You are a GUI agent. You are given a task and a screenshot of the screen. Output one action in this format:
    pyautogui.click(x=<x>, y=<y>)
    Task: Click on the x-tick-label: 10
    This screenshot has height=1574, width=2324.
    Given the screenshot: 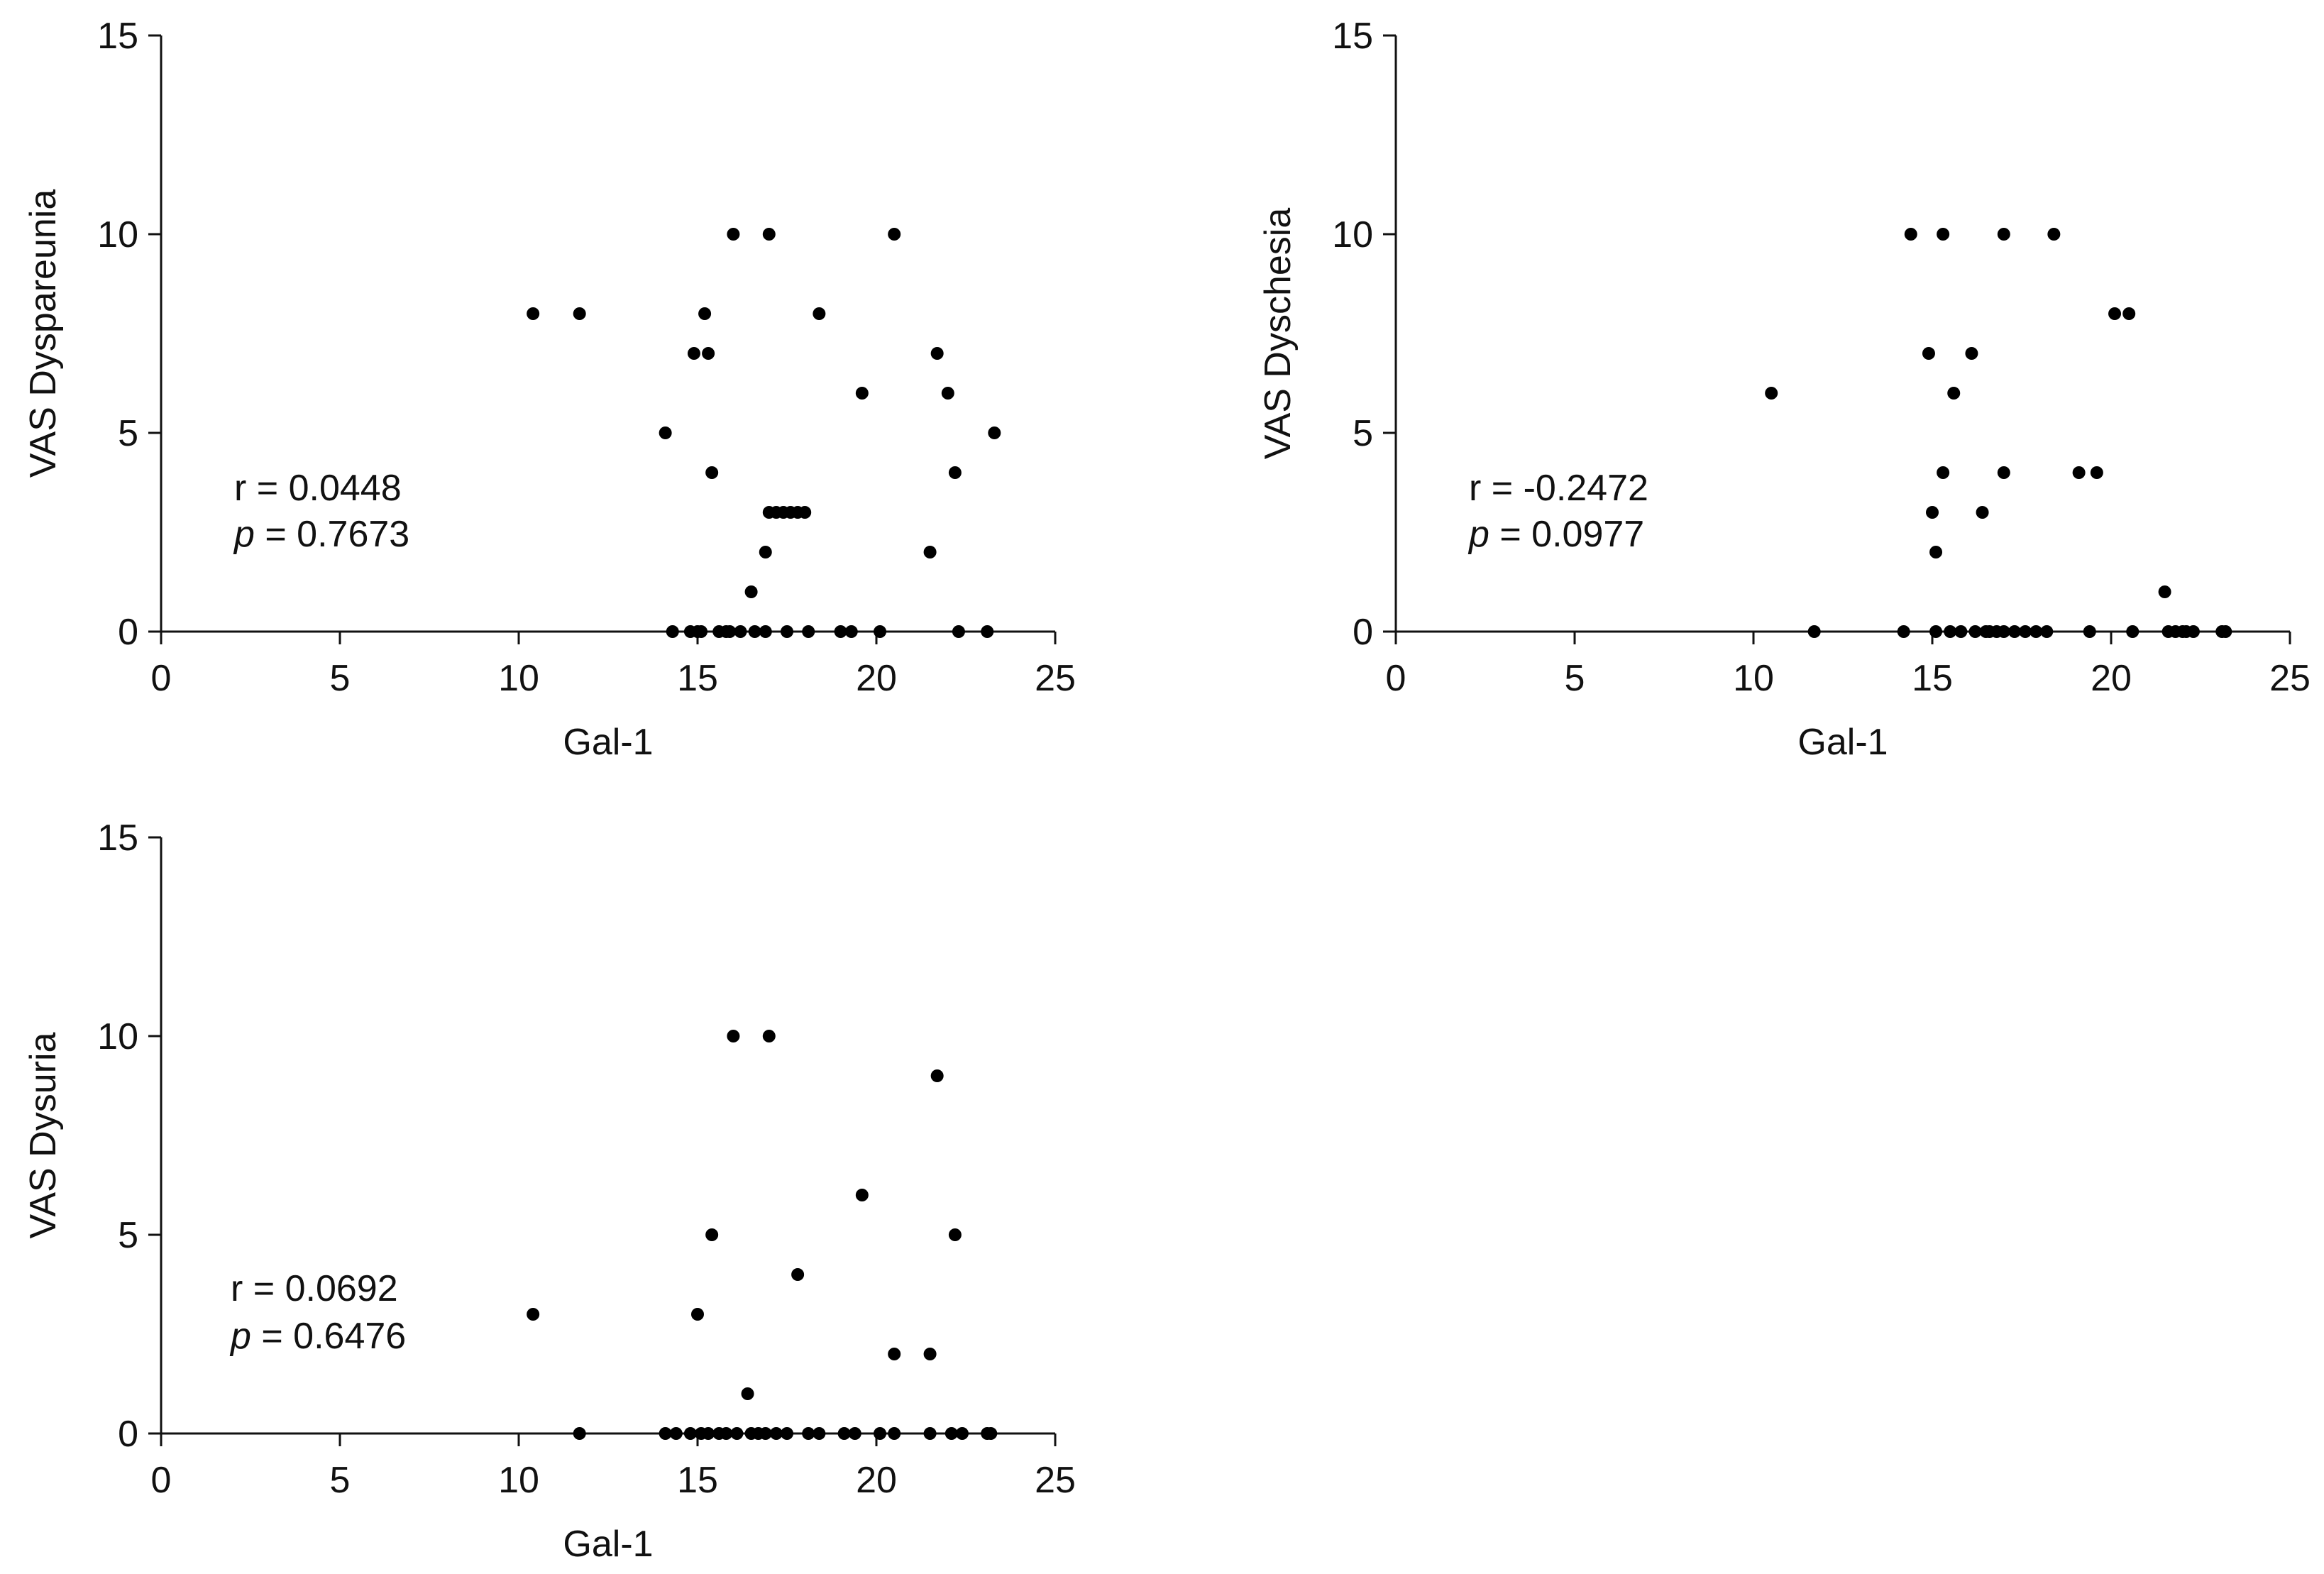 What is the action you would take?
    pyautogui.click(x=518, y=678)
    